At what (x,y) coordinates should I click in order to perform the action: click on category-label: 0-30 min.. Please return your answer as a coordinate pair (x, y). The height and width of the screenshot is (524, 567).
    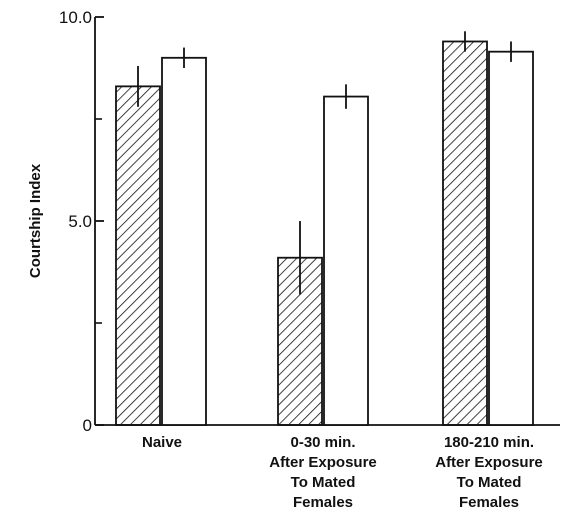
    Looking at the image, I should click on (322, 442).